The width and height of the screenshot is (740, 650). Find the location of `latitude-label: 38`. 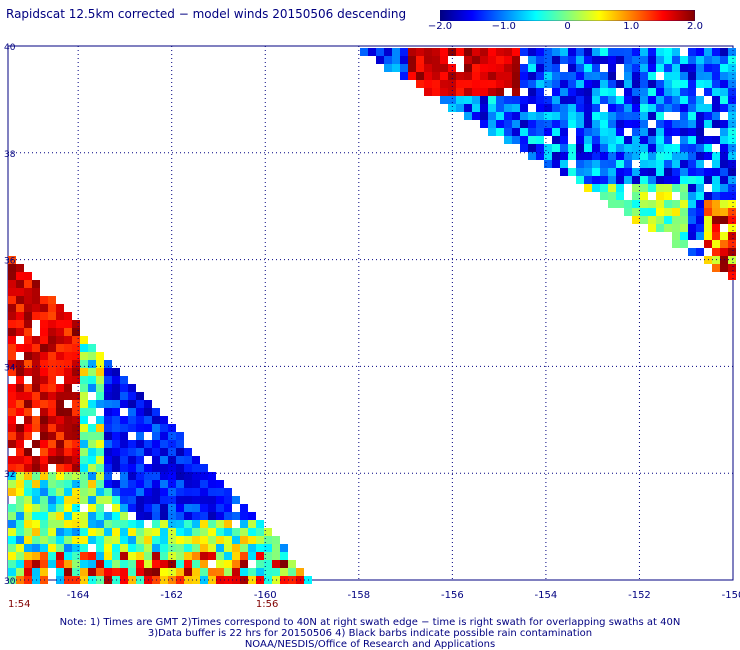

latitude-label: 38 is located at coordinates (10, 155).